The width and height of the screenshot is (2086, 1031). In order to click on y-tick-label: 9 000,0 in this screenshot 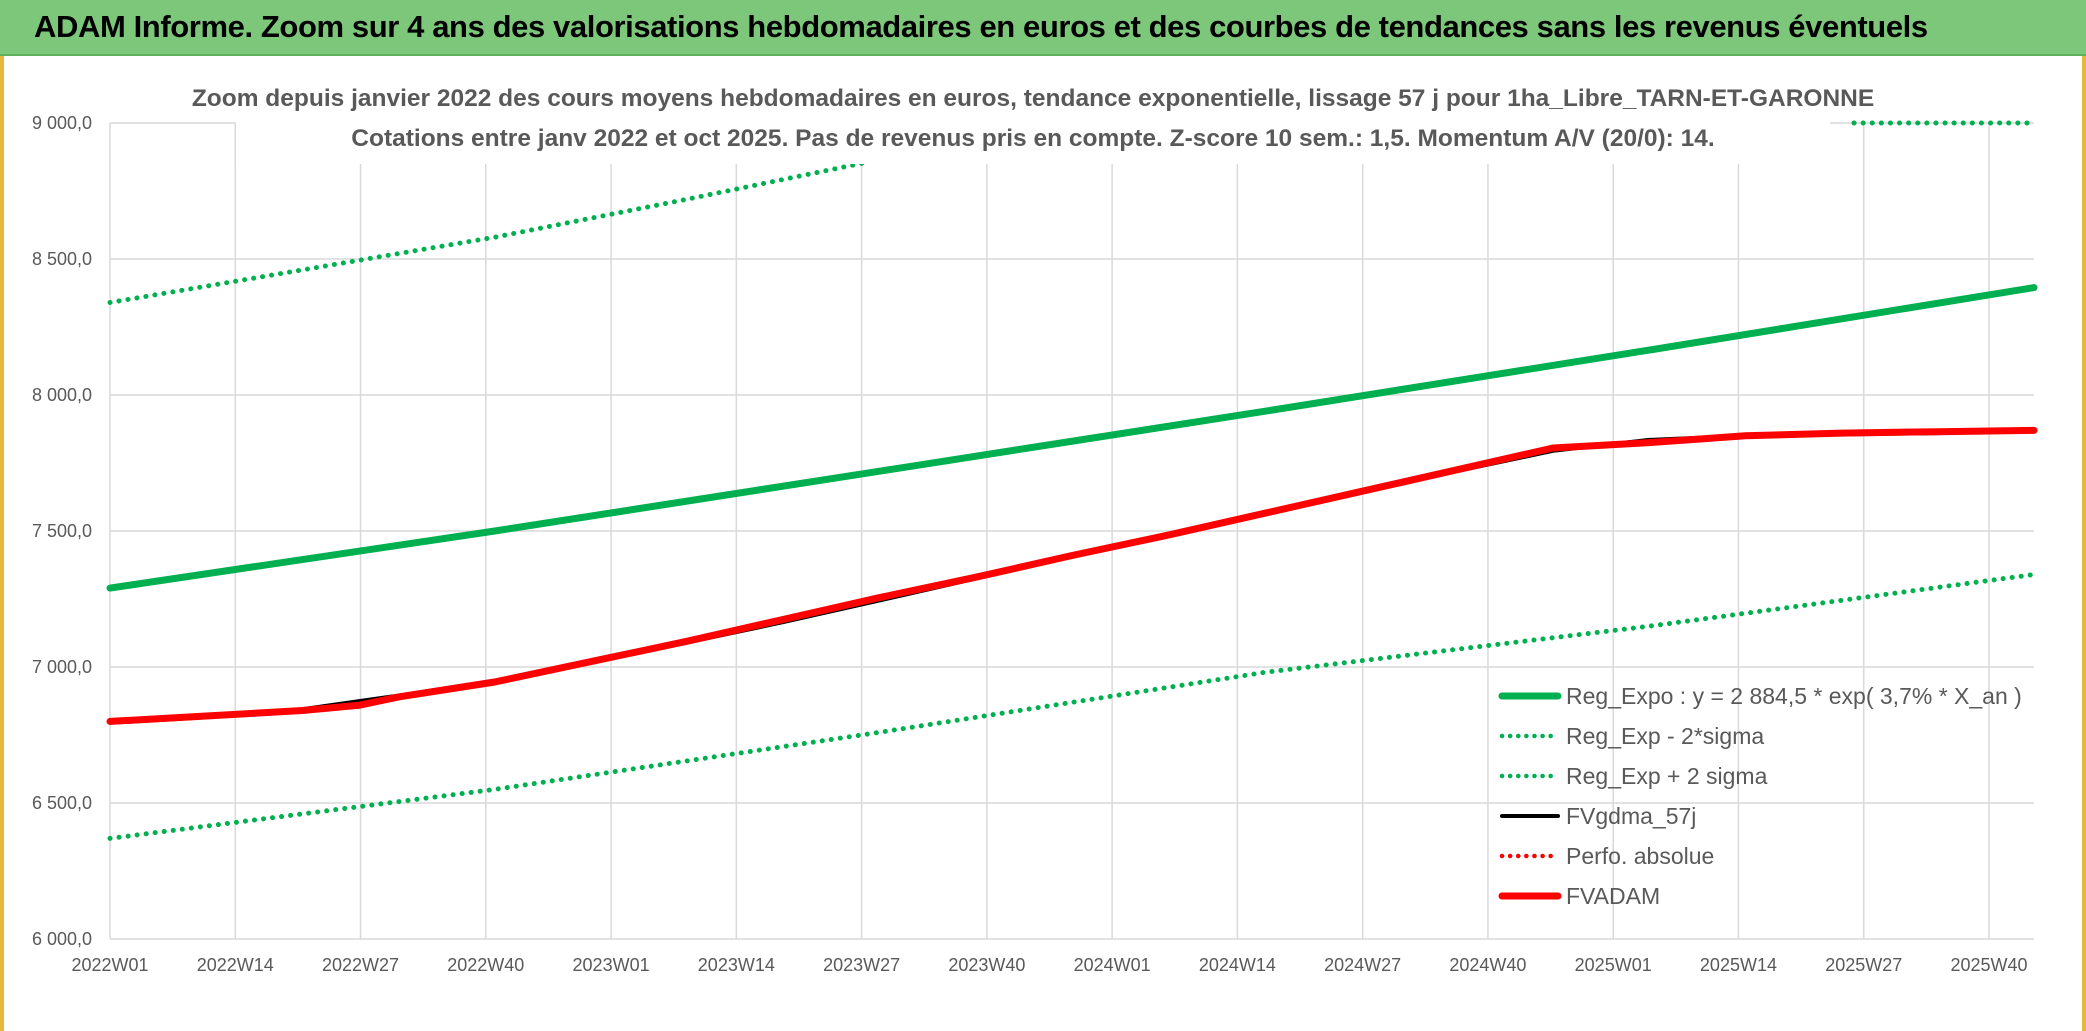, I will do `click(62, 123)`.